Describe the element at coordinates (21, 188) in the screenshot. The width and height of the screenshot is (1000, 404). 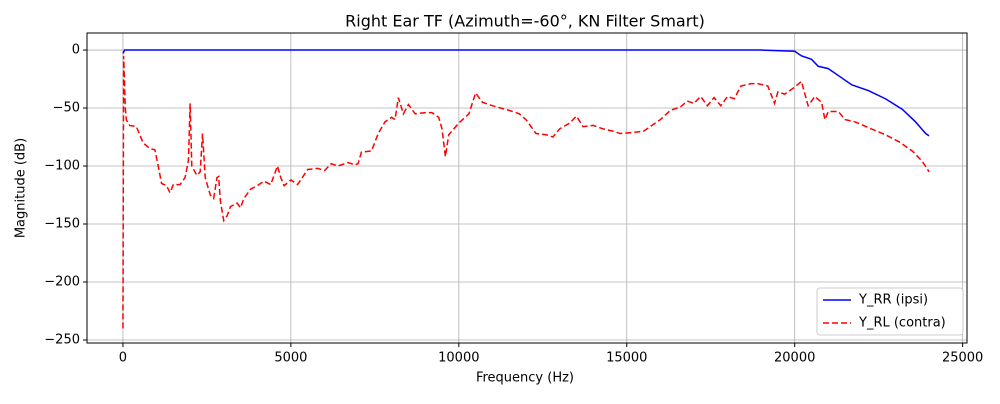
I see `y-axis-label: Magnitude (dB)` at that location.